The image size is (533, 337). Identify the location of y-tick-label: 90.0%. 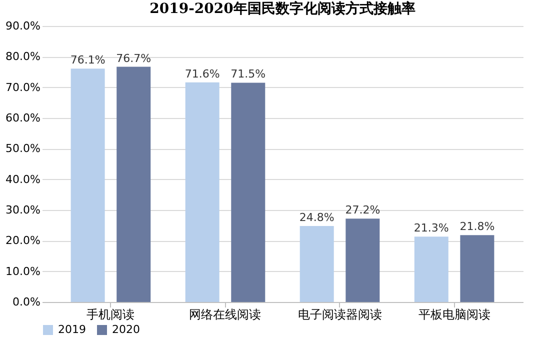
(23, 26).